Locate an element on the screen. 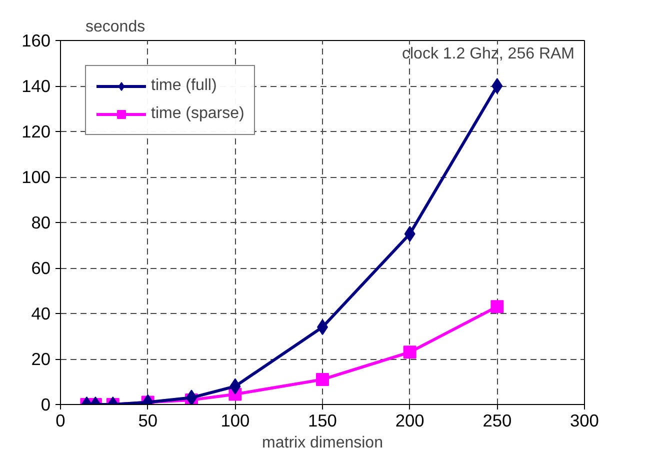 This screenshot has width=648, height=468. x-tick-label: 200 is located at coordinates (409, 420).